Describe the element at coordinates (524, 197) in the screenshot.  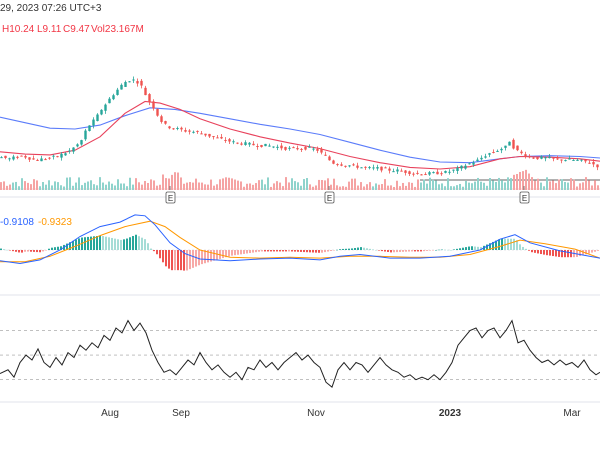
I see `earnings-badge` at that location.